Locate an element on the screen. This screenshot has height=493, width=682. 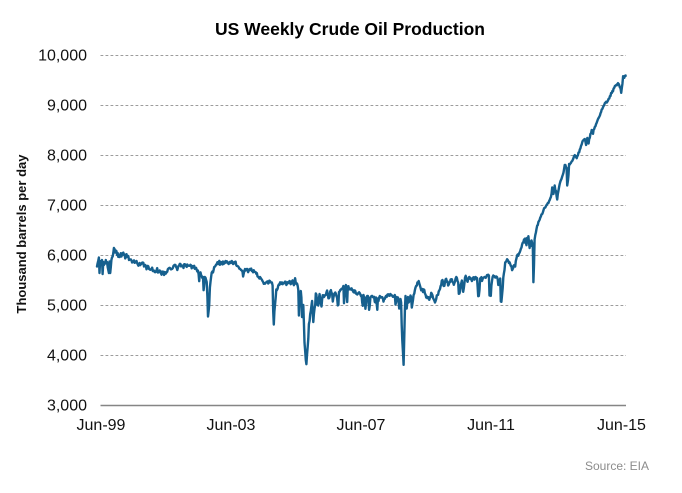
svg-text: Jun-11 is located at coordinates (491, 425).